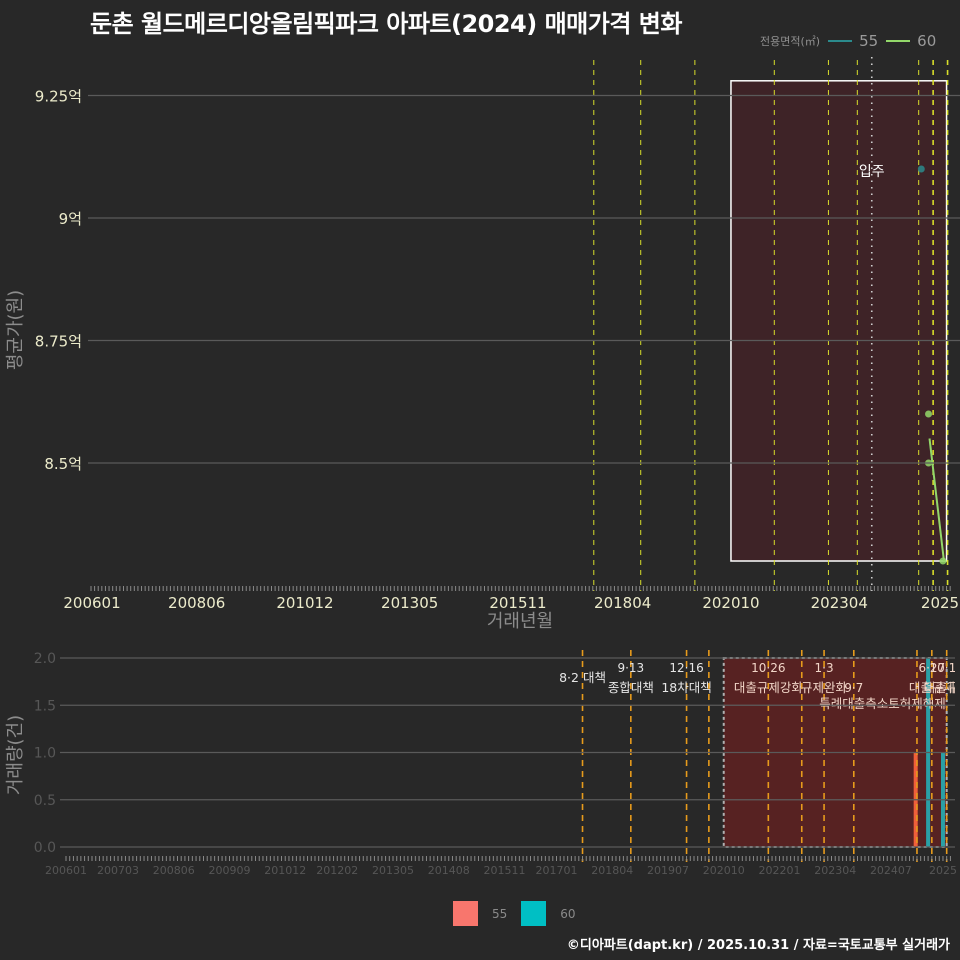 This screenshot has width=960, height=960. Describe the element at coordinates (853, 688) in the screenshot. I see `event-date-label: 9·7` at that location.